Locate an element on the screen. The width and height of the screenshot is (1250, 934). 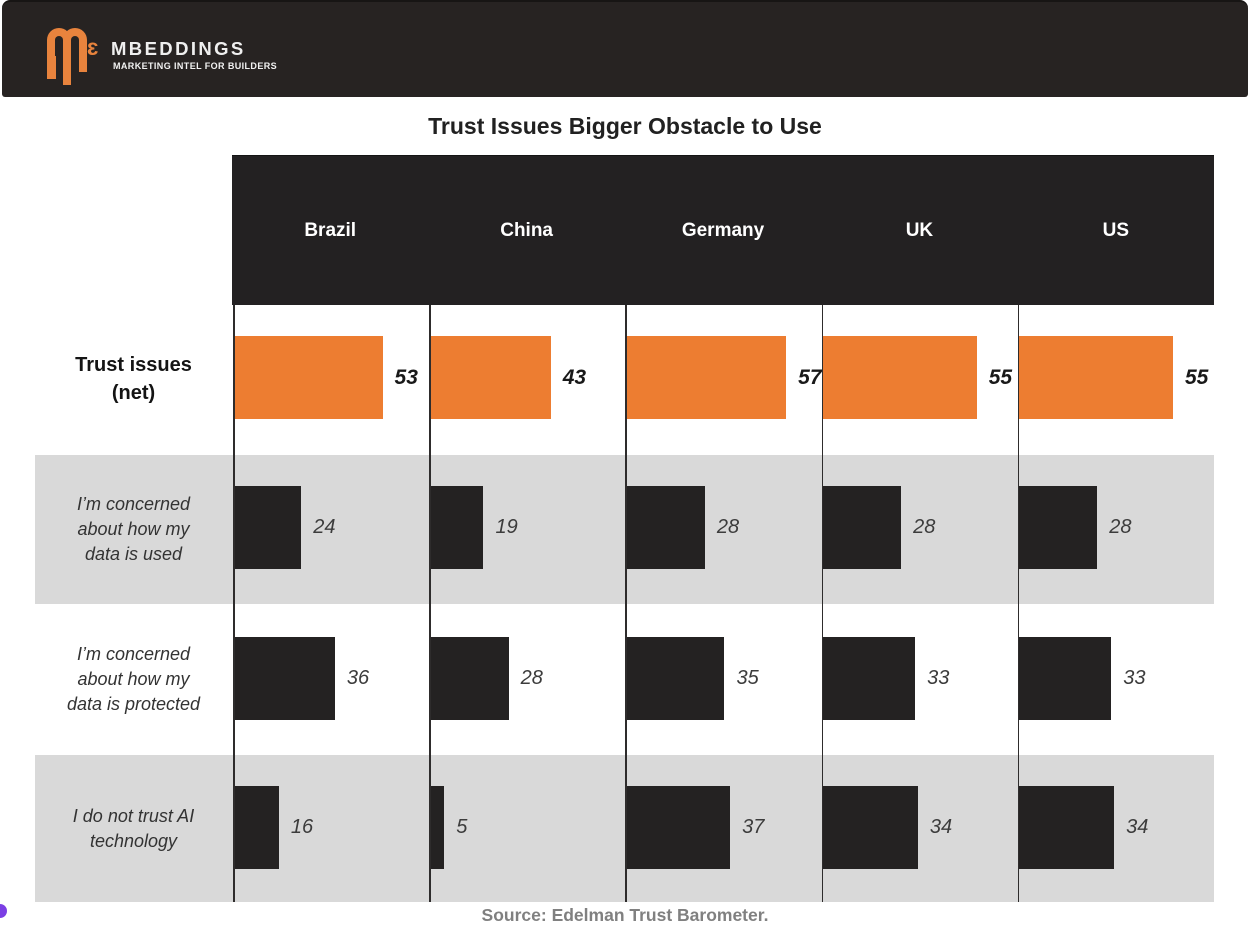
logo-m-icon is located at coordinates (67, 57).